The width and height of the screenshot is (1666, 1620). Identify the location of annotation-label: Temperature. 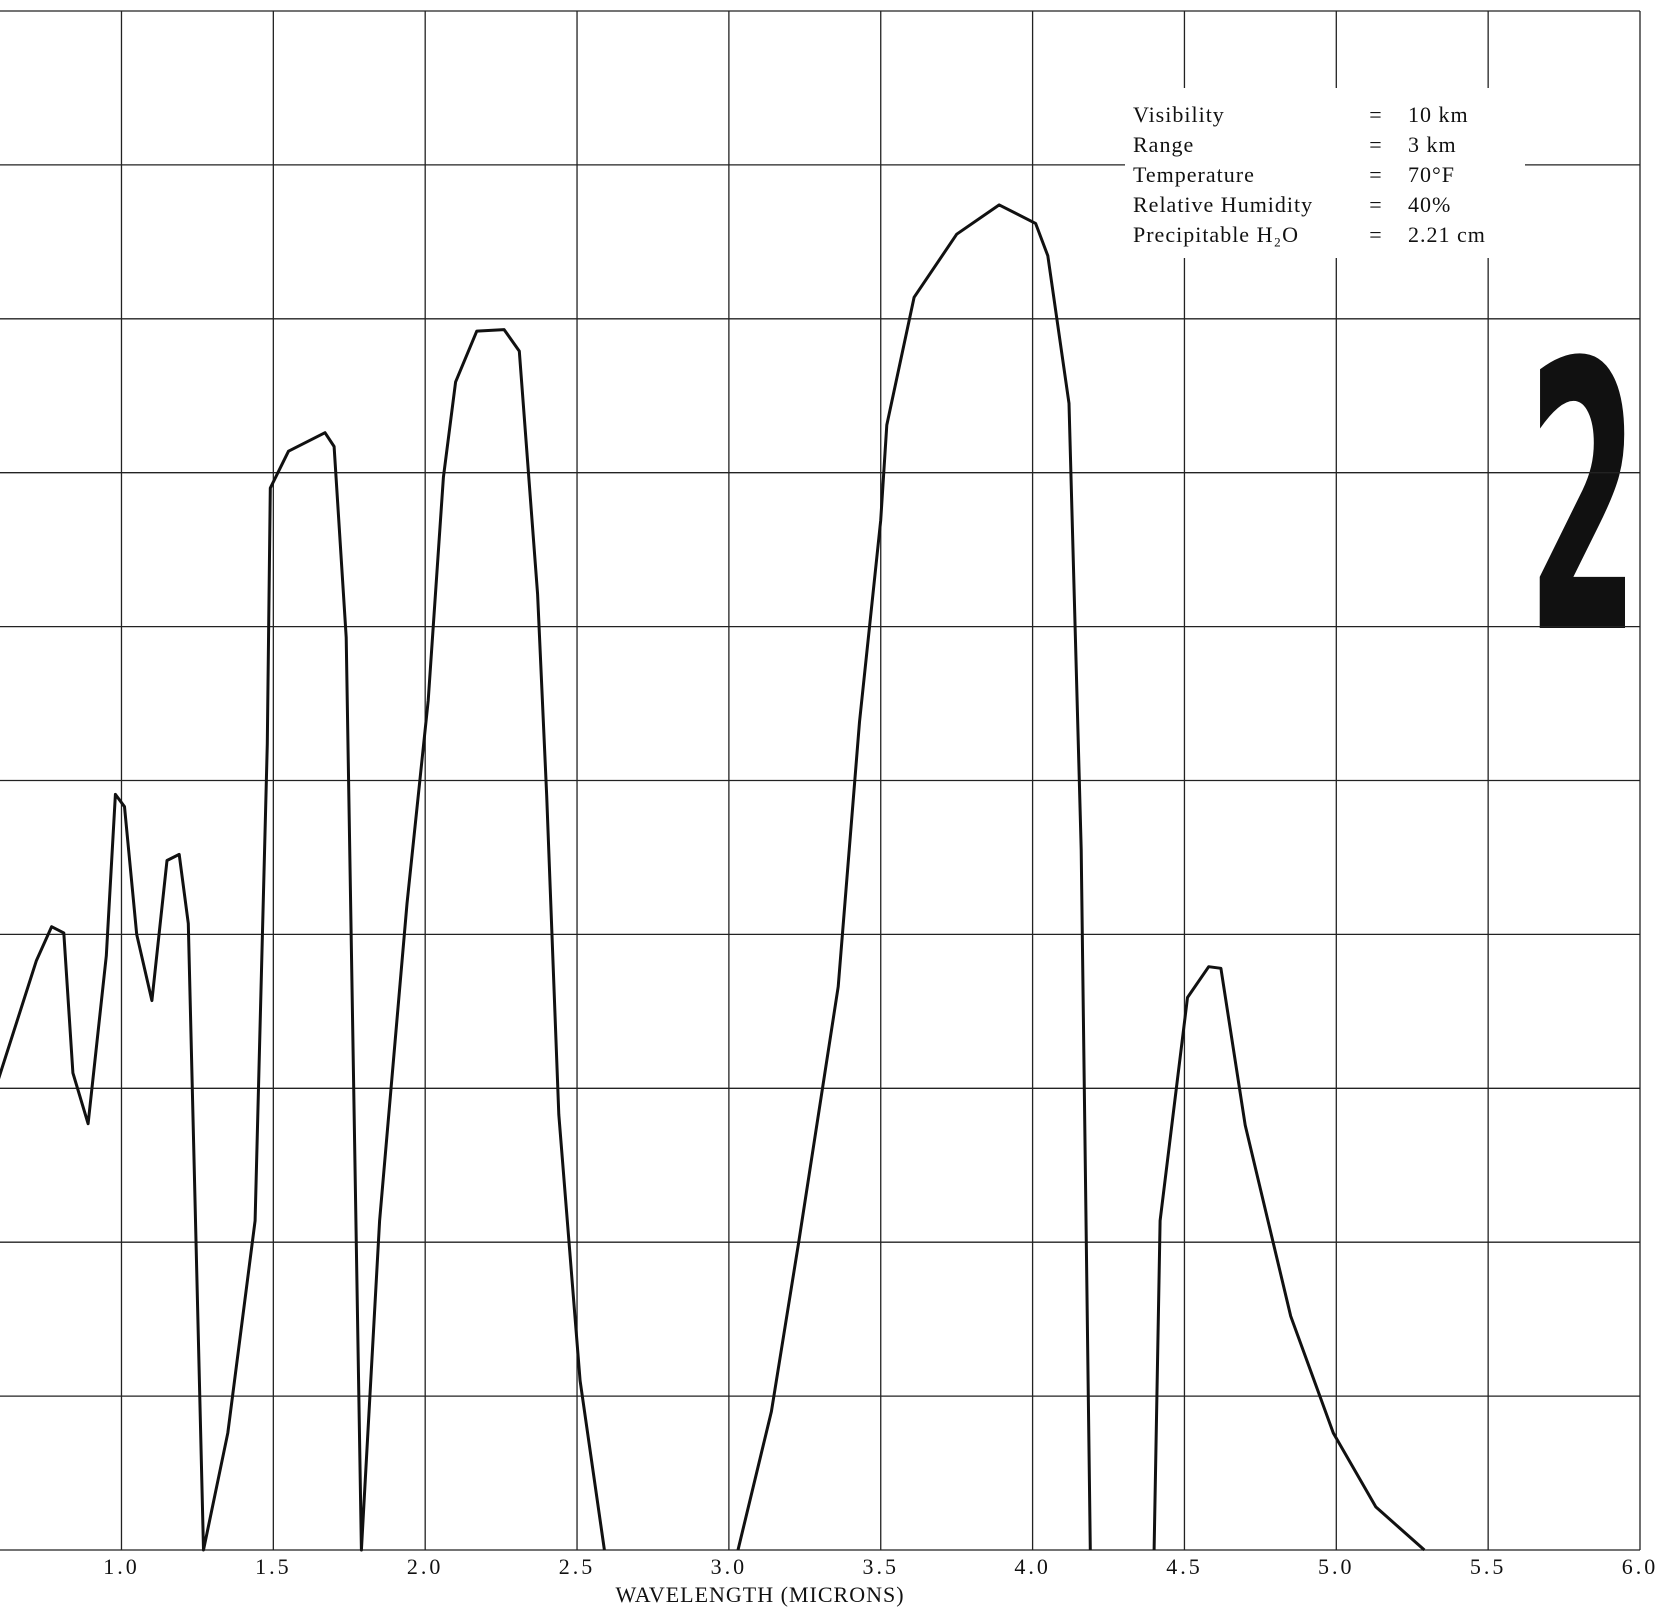
(1194, 174).